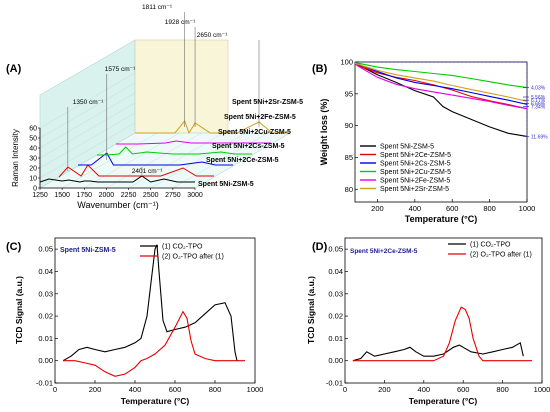 The image size is (550, 412). I want to click on panel-c-series, so click(153, 310).